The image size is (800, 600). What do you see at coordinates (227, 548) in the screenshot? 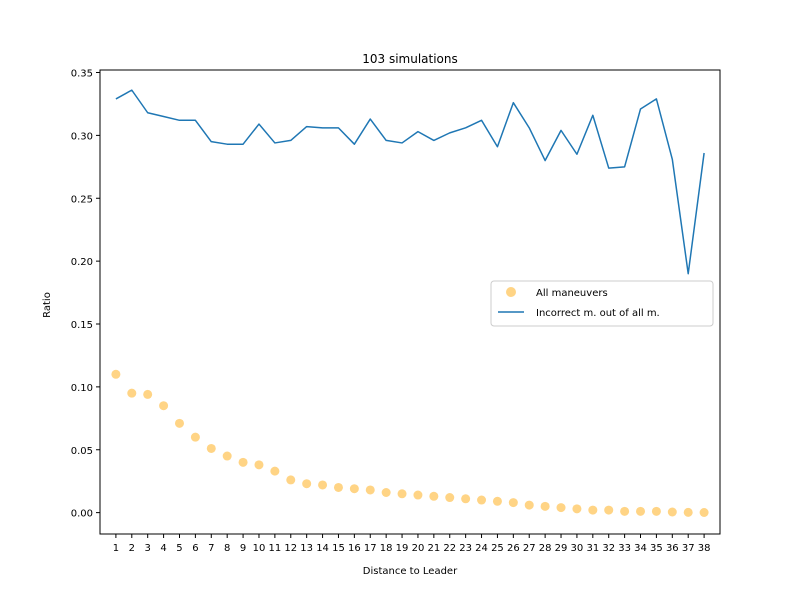
I see `x-tick-label: 8` at bounding box center [227, 548].